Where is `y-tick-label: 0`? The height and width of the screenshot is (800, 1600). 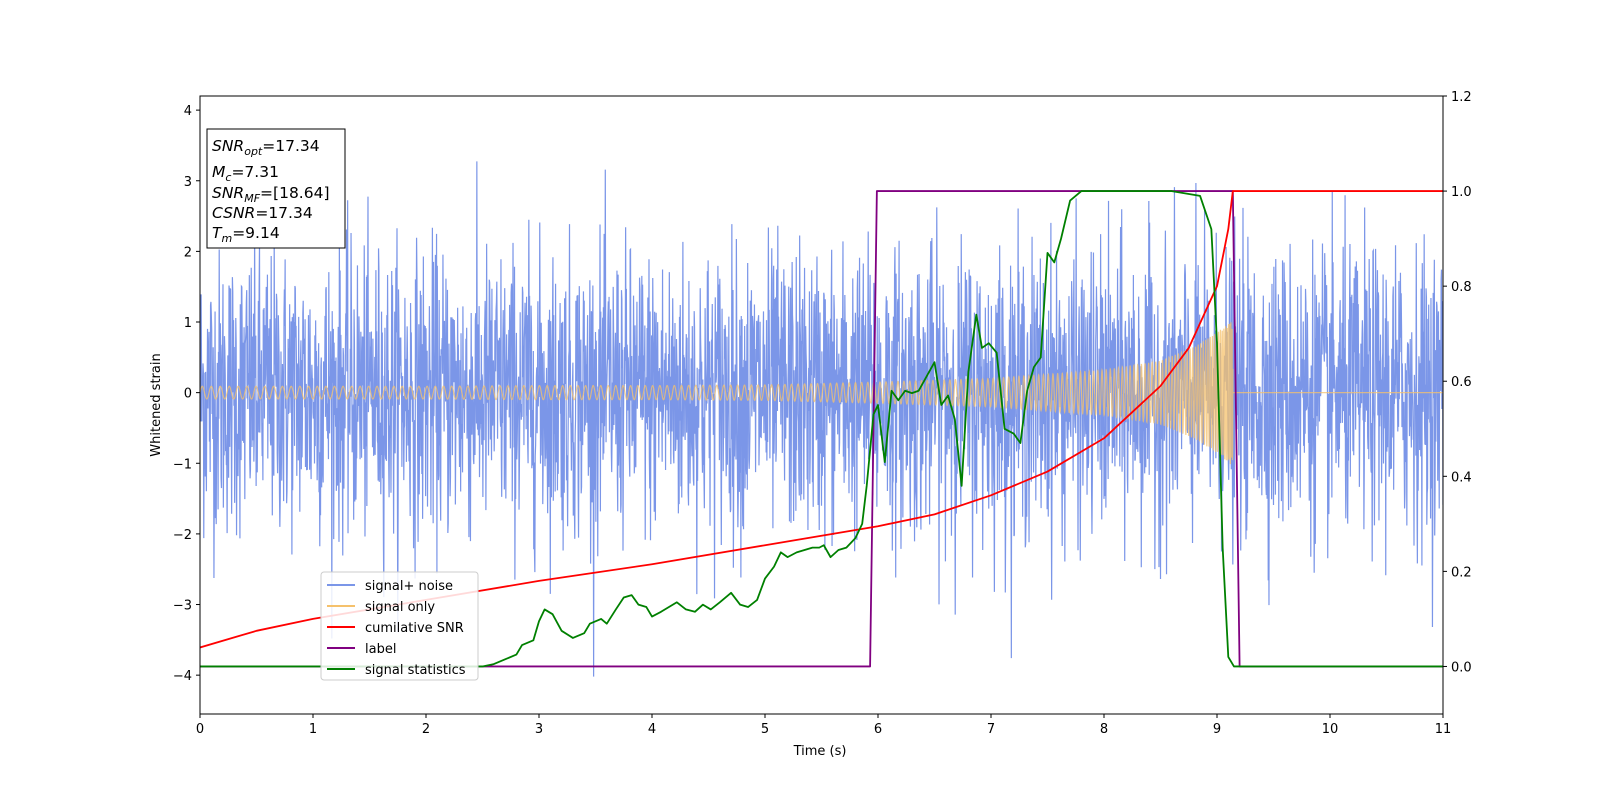 y-tick-label: 0 is located at coordinates (188, 394).